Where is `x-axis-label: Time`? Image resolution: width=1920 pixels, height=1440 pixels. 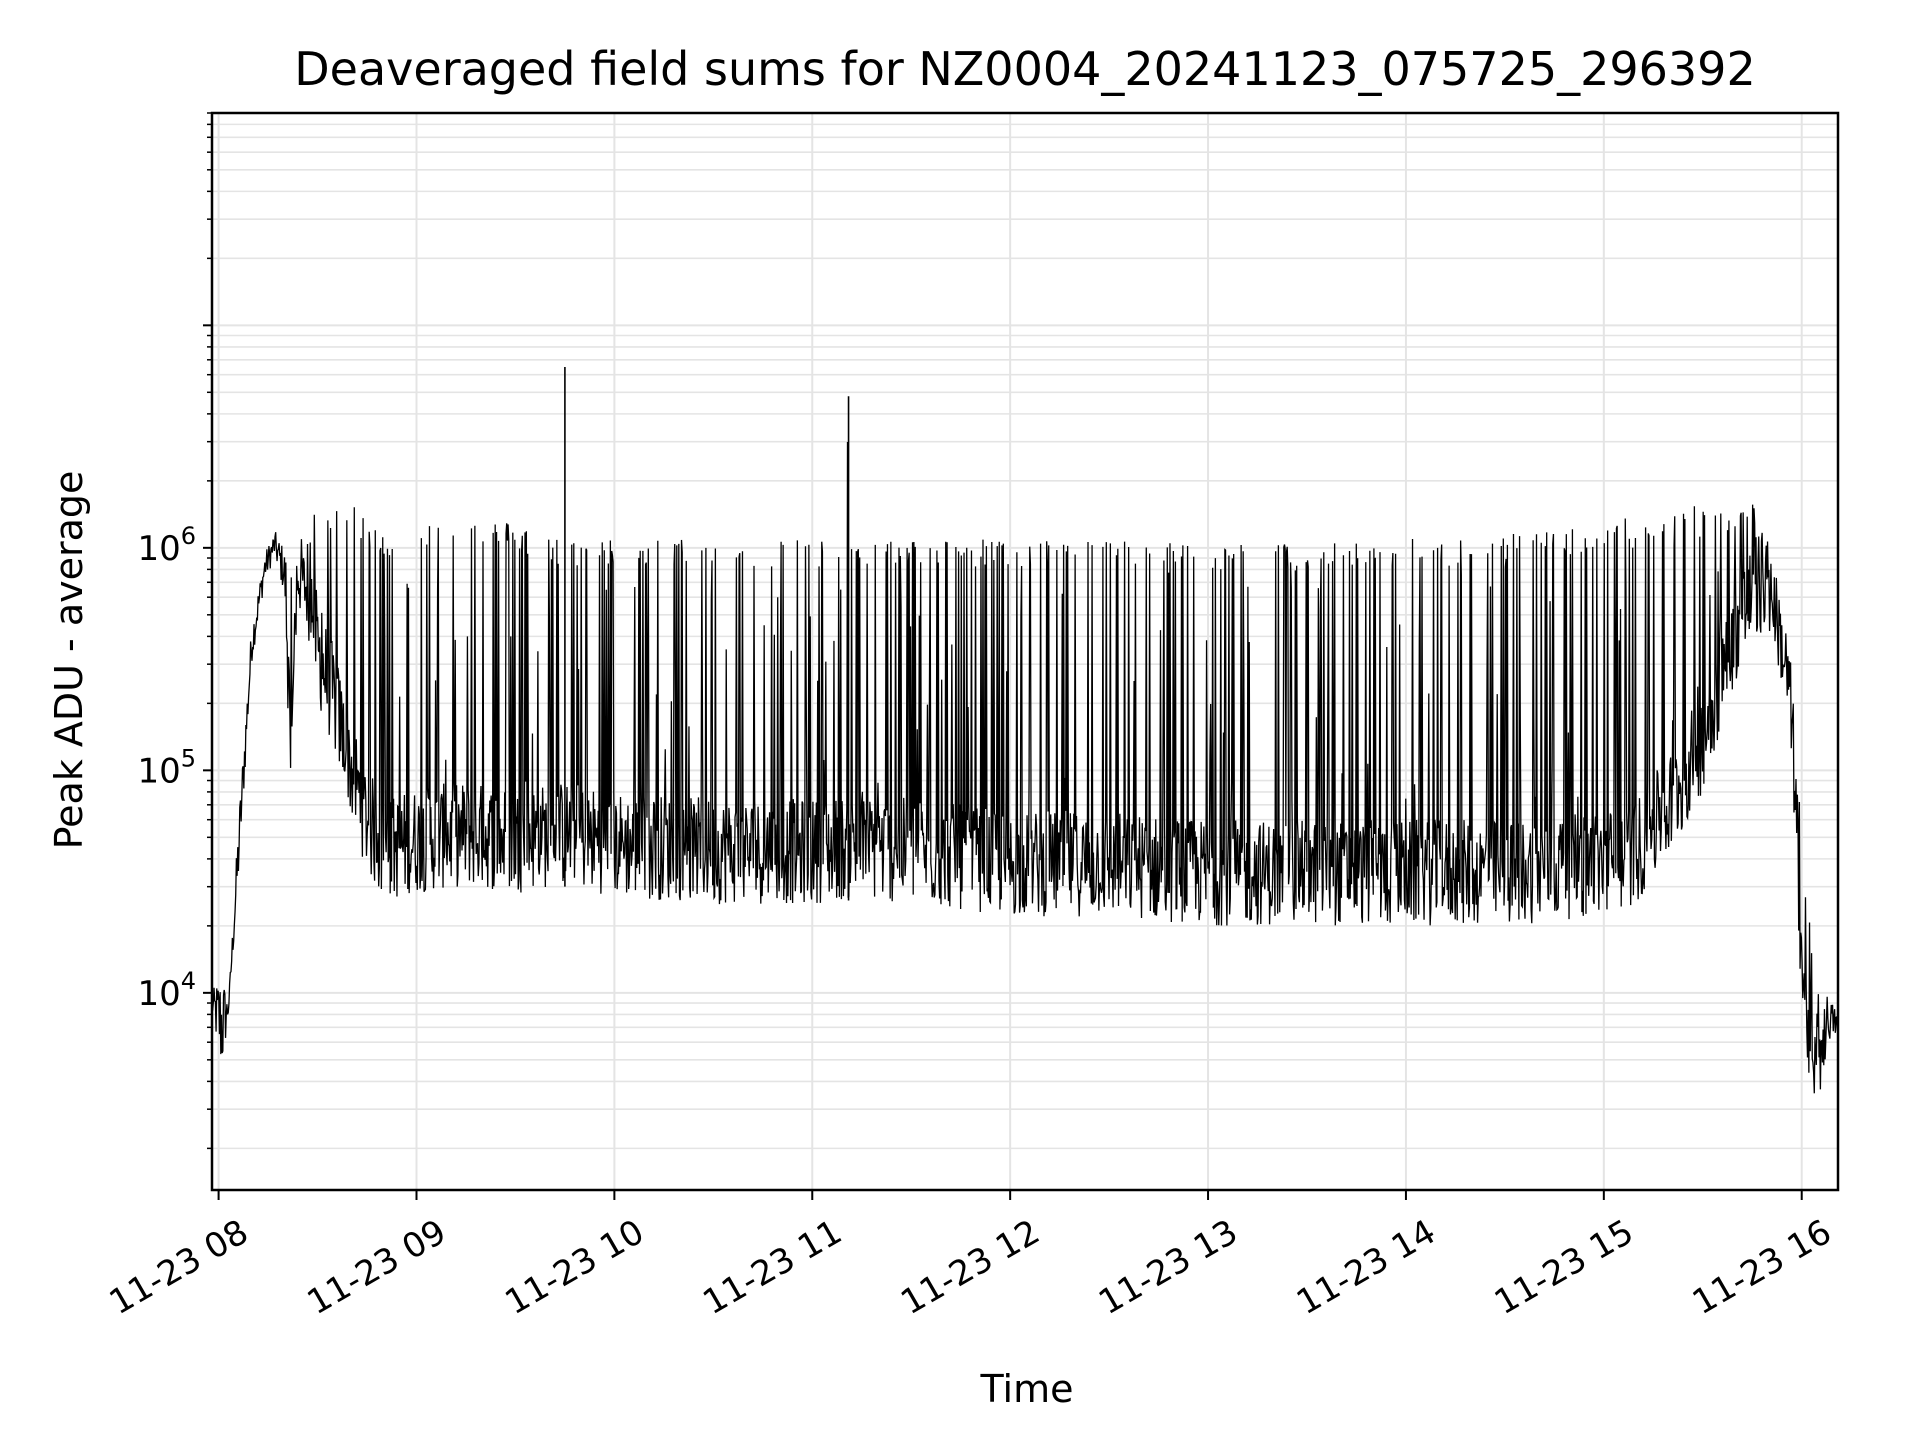 x-axis-label: Time is located at coordinates (1027, 1389).